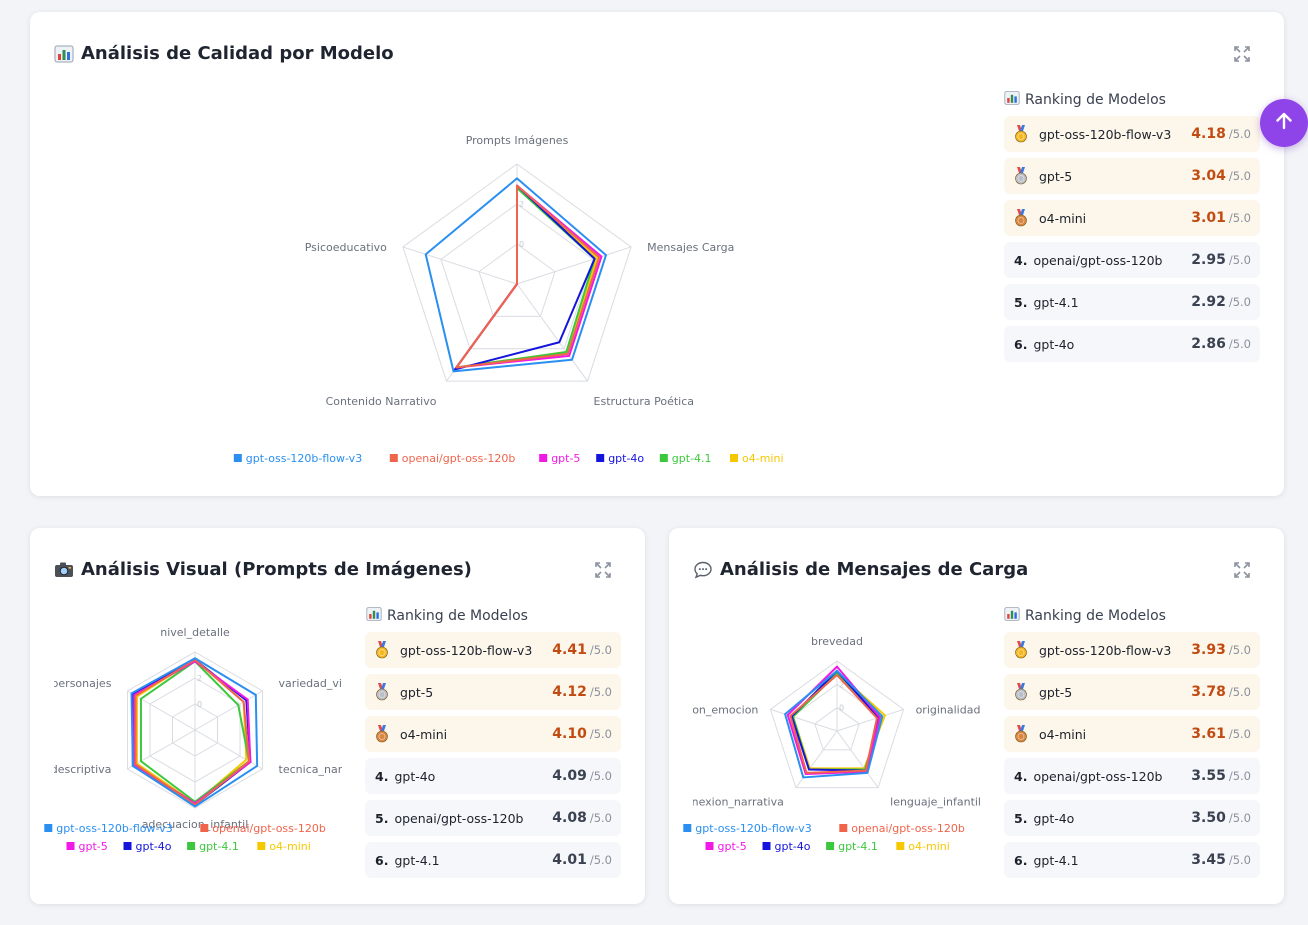 The image size is (1308, 925). I want to click on series-gpt-oss-120b-flow-v3, so click(834, 724).